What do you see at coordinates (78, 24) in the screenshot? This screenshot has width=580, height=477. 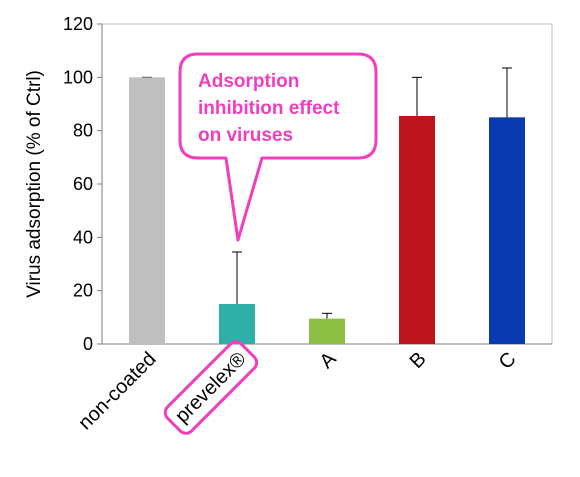 I see `y-tick-label: 120` at bounding box center [78, 24].